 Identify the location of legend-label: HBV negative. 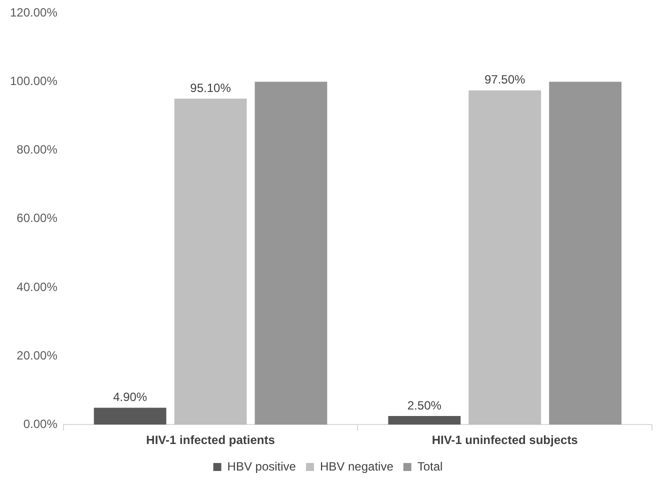
(357, 466).